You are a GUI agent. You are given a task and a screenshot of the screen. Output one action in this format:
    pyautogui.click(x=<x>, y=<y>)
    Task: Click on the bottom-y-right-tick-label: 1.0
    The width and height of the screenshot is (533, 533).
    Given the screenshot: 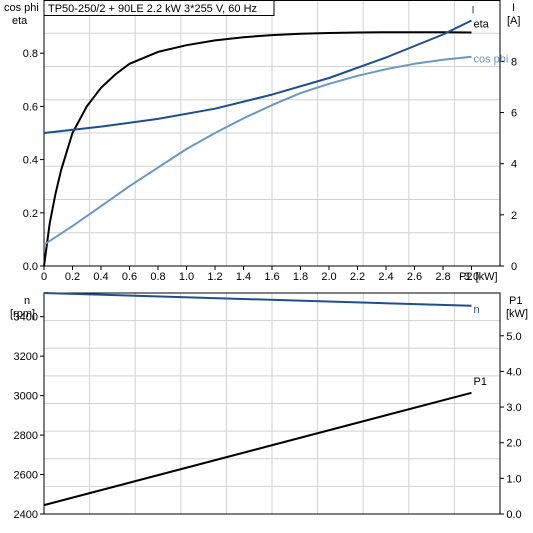 What is the action you would take?
    pyautogui.click(x=513, y=479)
    